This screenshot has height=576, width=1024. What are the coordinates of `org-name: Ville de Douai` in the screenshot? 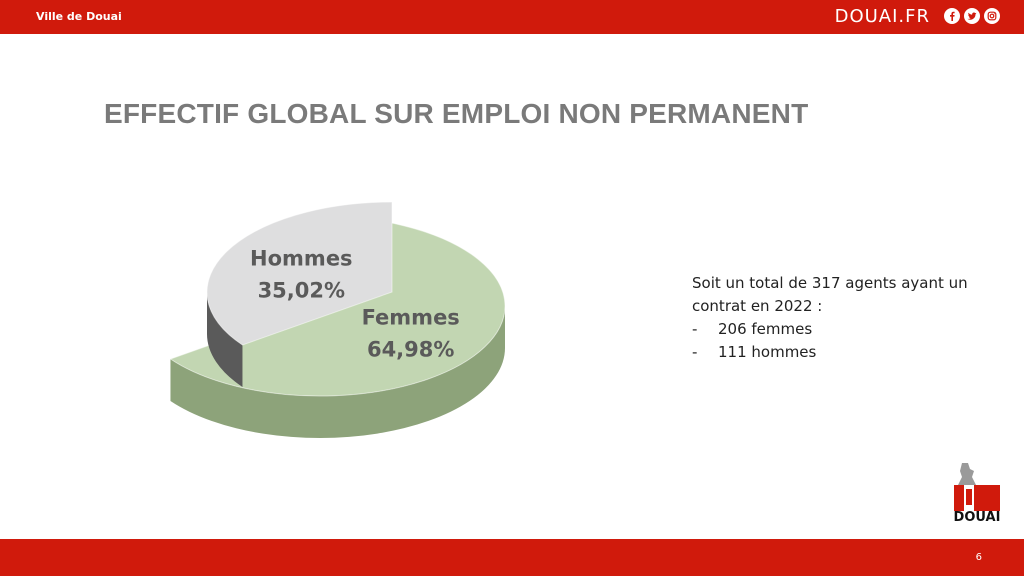 It's located at (79, 16).